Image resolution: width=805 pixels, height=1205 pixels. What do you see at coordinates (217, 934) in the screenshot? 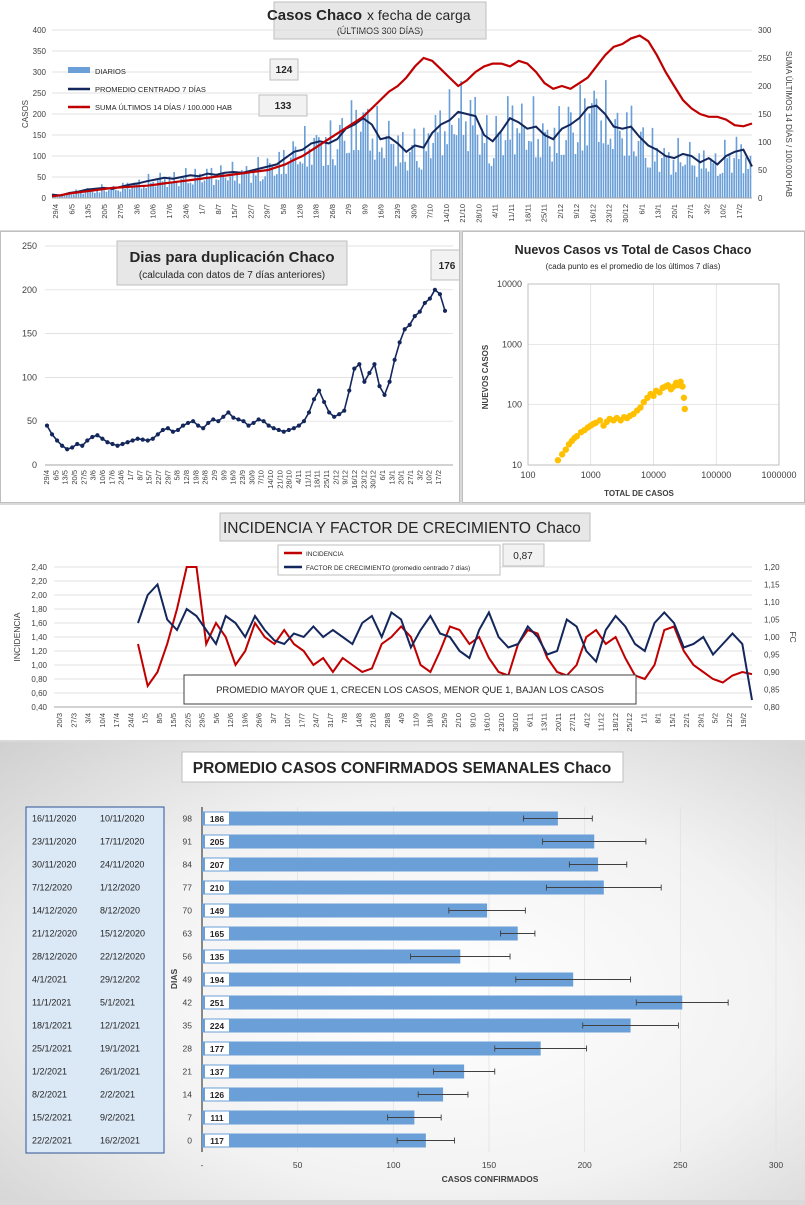
I see `bar-value-label: 165` at bounding box center [217, 934].